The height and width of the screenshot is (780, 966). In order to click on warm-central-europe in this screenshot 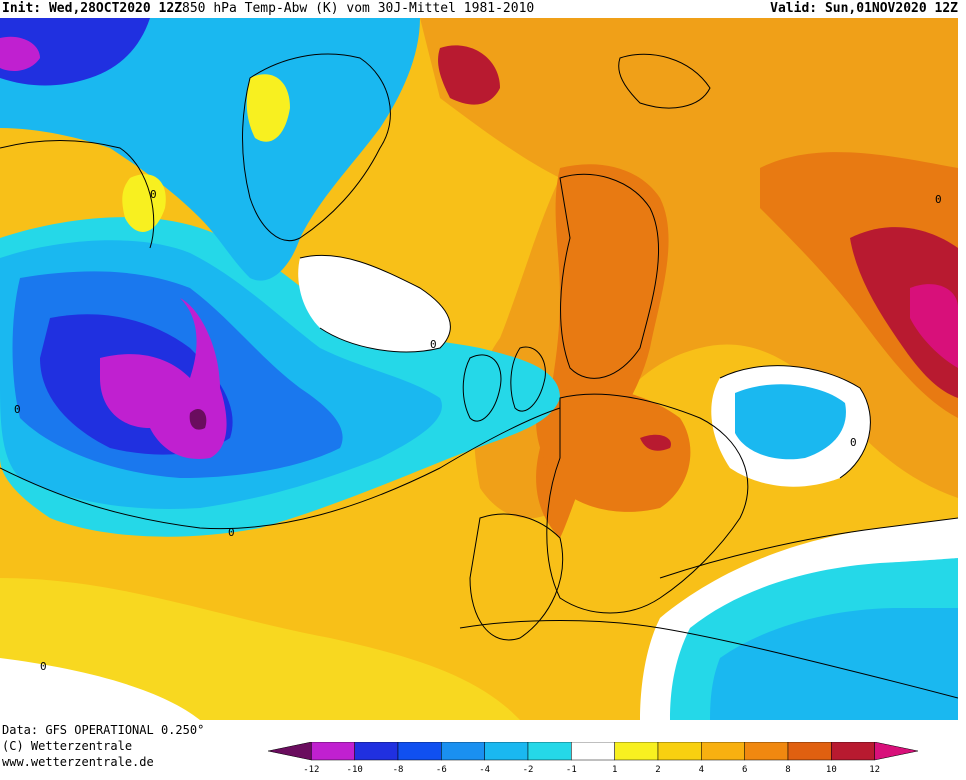, I will do `click(613, 449)`.